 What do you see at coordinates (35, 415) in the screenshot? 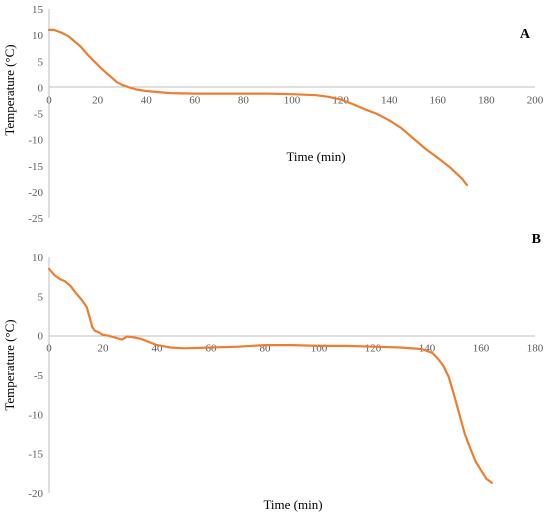
I see `panel-b-y-tick-label: -10` at bounding box center [35, 415].